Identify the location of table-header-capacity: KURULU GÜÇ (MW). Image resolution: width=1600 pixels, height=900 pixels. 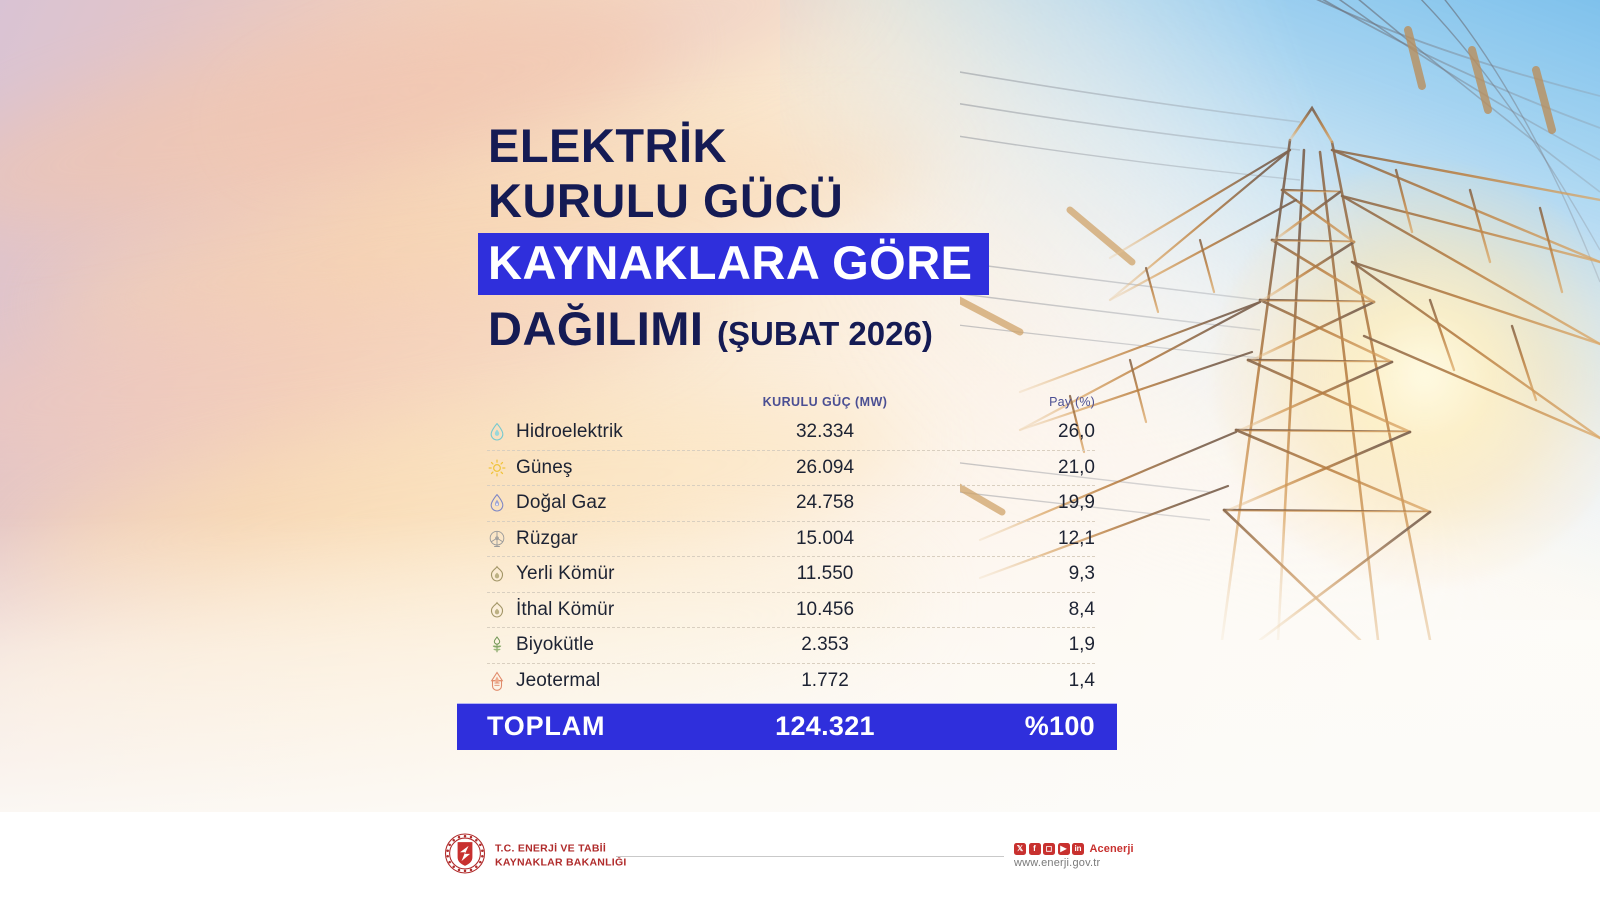
(825, 402).